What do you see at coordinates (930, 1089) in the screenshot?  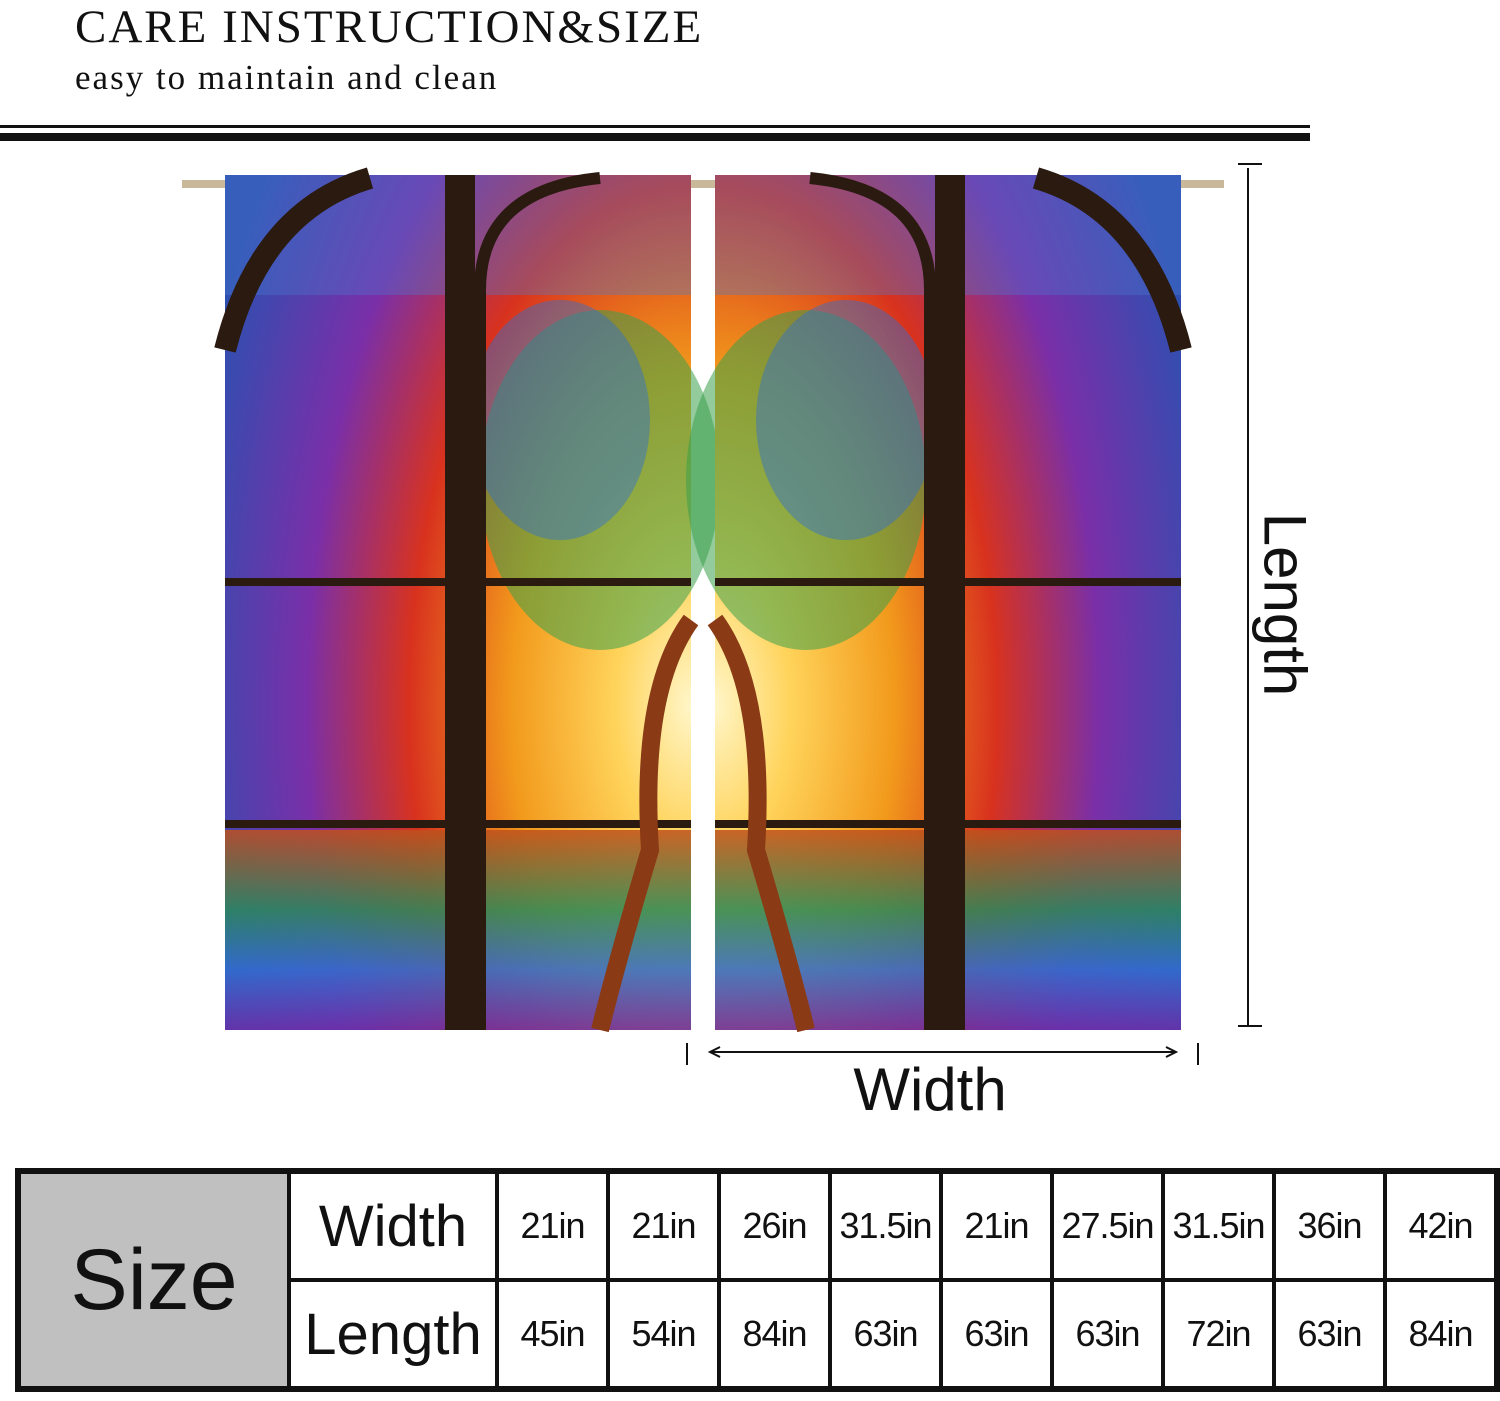 I see `width-label: Width` at bounding box center [930, 1089].